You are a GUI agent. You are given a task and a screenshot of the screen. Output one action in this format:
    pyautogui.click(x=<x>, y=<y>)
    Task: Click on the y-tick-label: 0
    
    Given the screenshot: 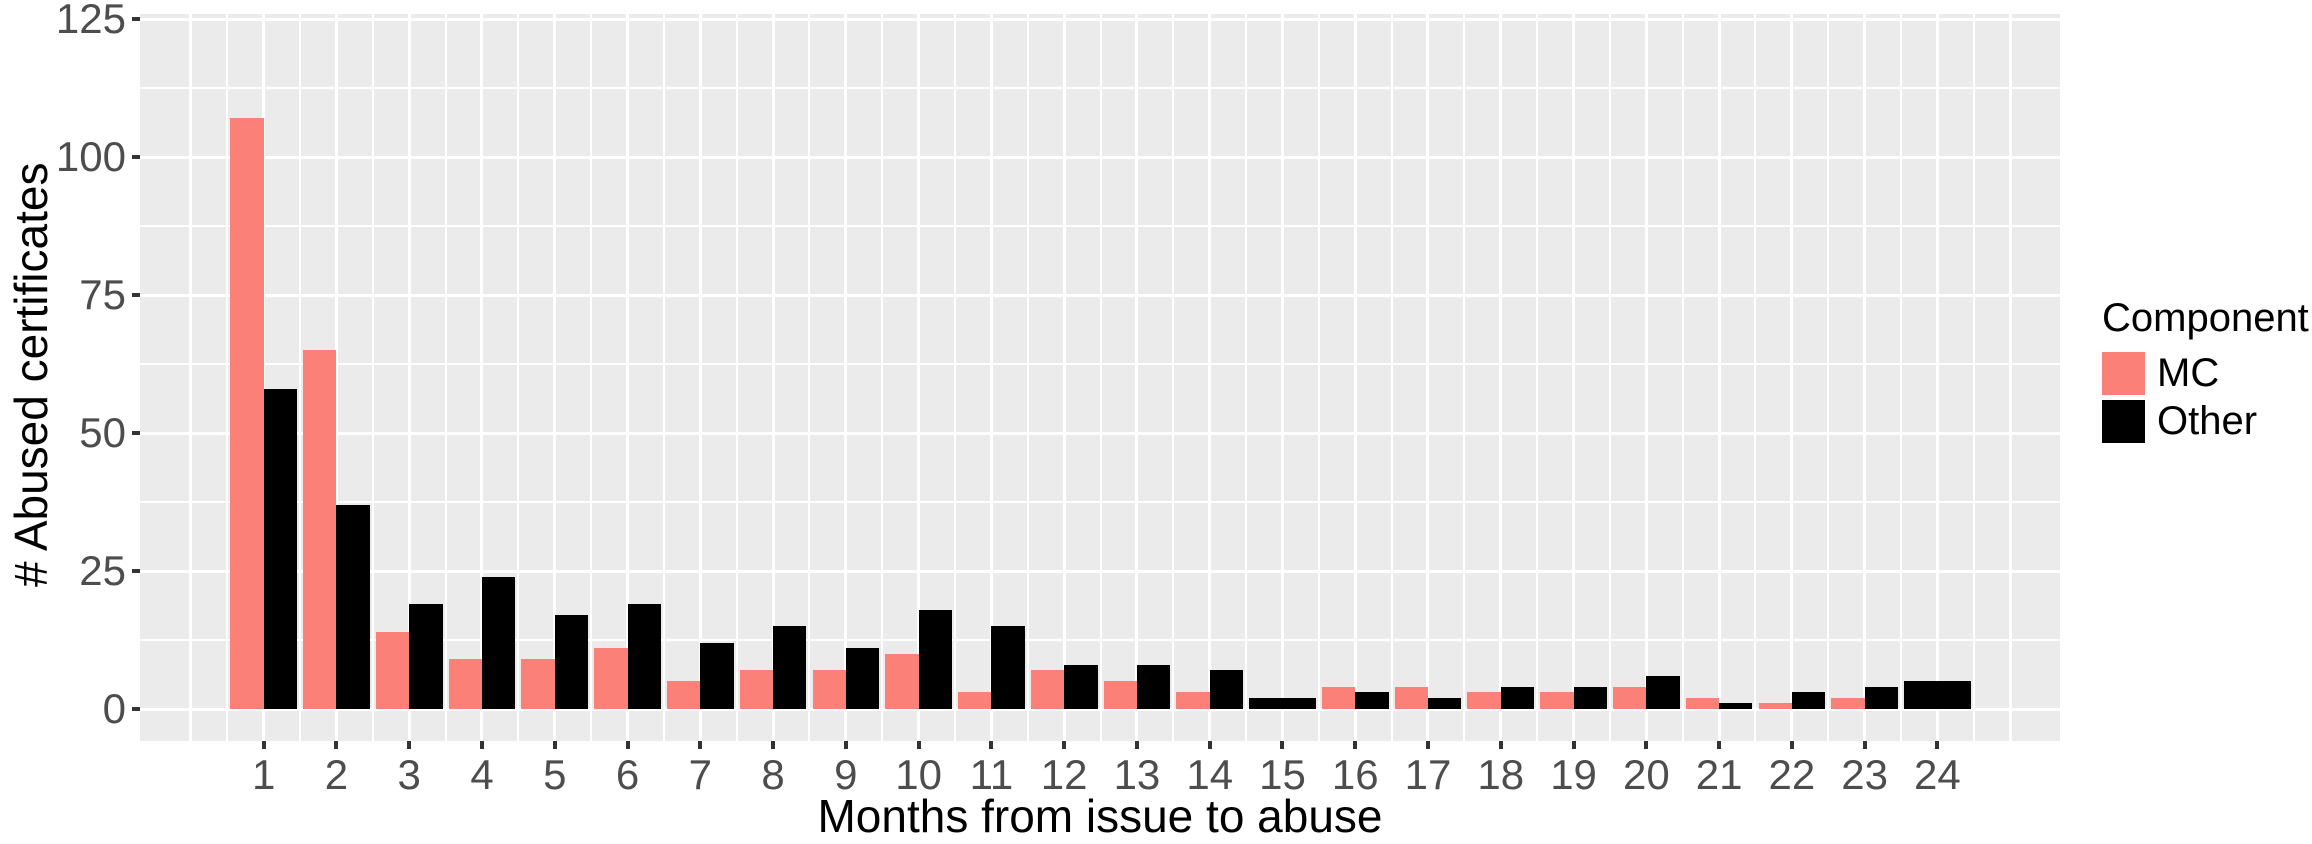 What is the action you would take?
    pyautogui.click(x=114, y=708)
    